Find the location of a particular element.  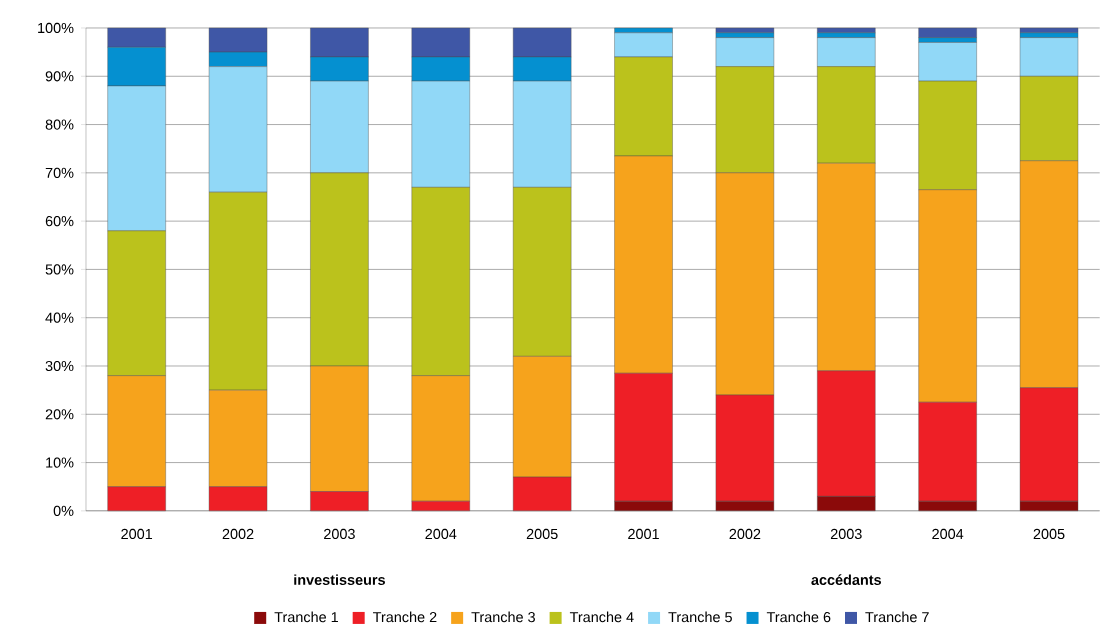

y-tick-label: 30% is located at coordinates (59, 366).